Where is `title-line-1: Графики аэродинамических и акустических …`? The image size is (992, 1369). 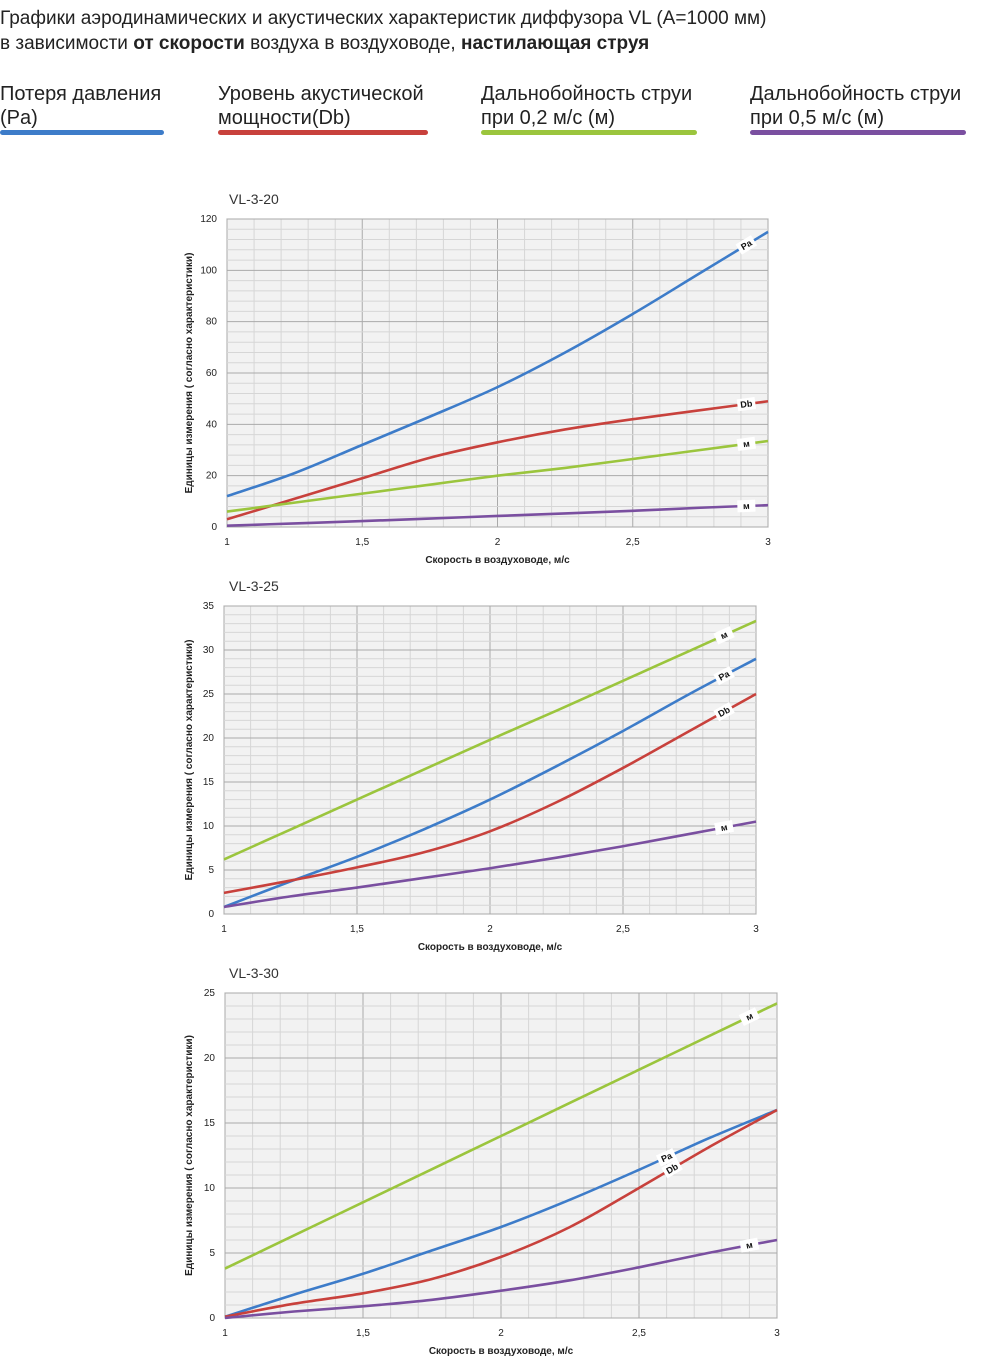 title-line-1: Графики аэродинамических и акустических … is located at coordinates (383, 18).